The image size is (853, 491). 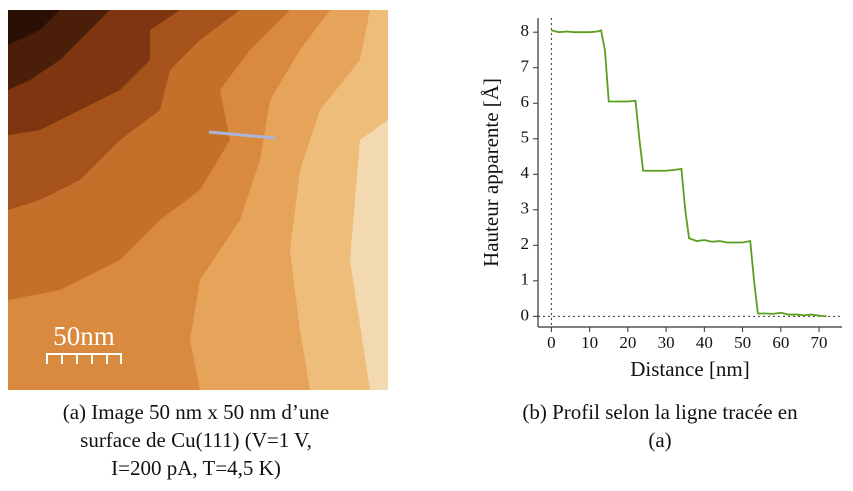 What do you see at coordinates (525, 101) in the screenshot?
I see `y-tick-label: 6` at bounding box center [525, 101].